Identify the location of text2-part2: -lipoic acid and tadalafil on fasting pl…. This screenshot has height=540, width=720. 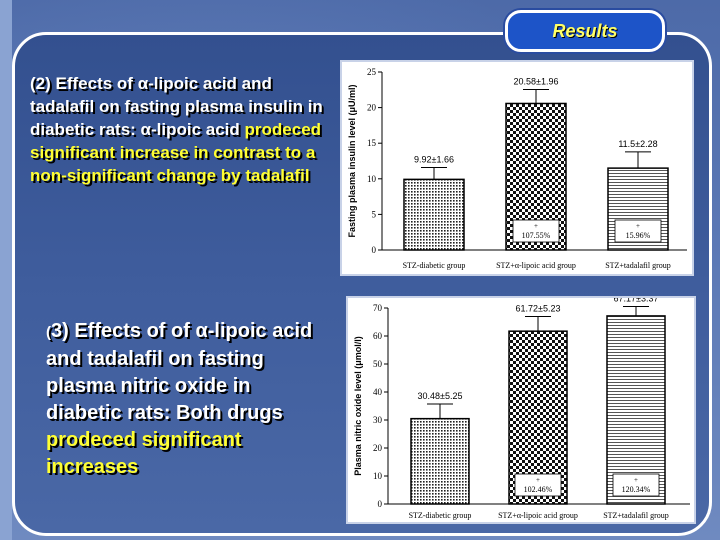
(179, 372).